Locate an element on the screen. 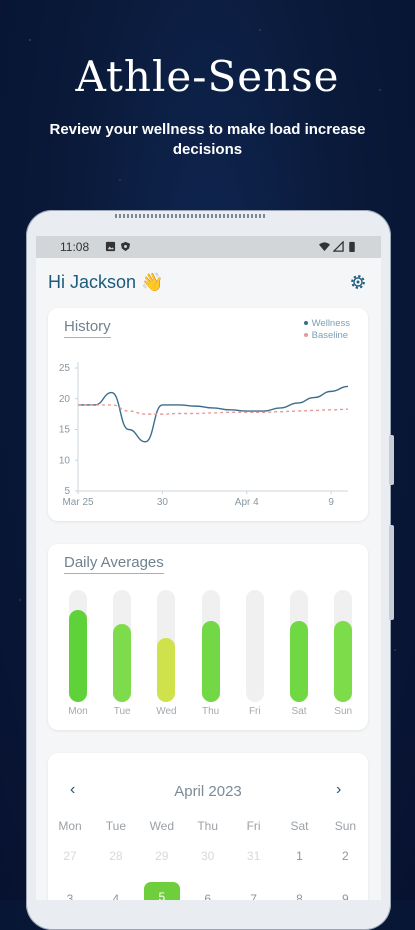 Image resolution: width=415 pixels, height=930 pixels. legend-item-baseline: Baseline is located at coordinates (326, 336).